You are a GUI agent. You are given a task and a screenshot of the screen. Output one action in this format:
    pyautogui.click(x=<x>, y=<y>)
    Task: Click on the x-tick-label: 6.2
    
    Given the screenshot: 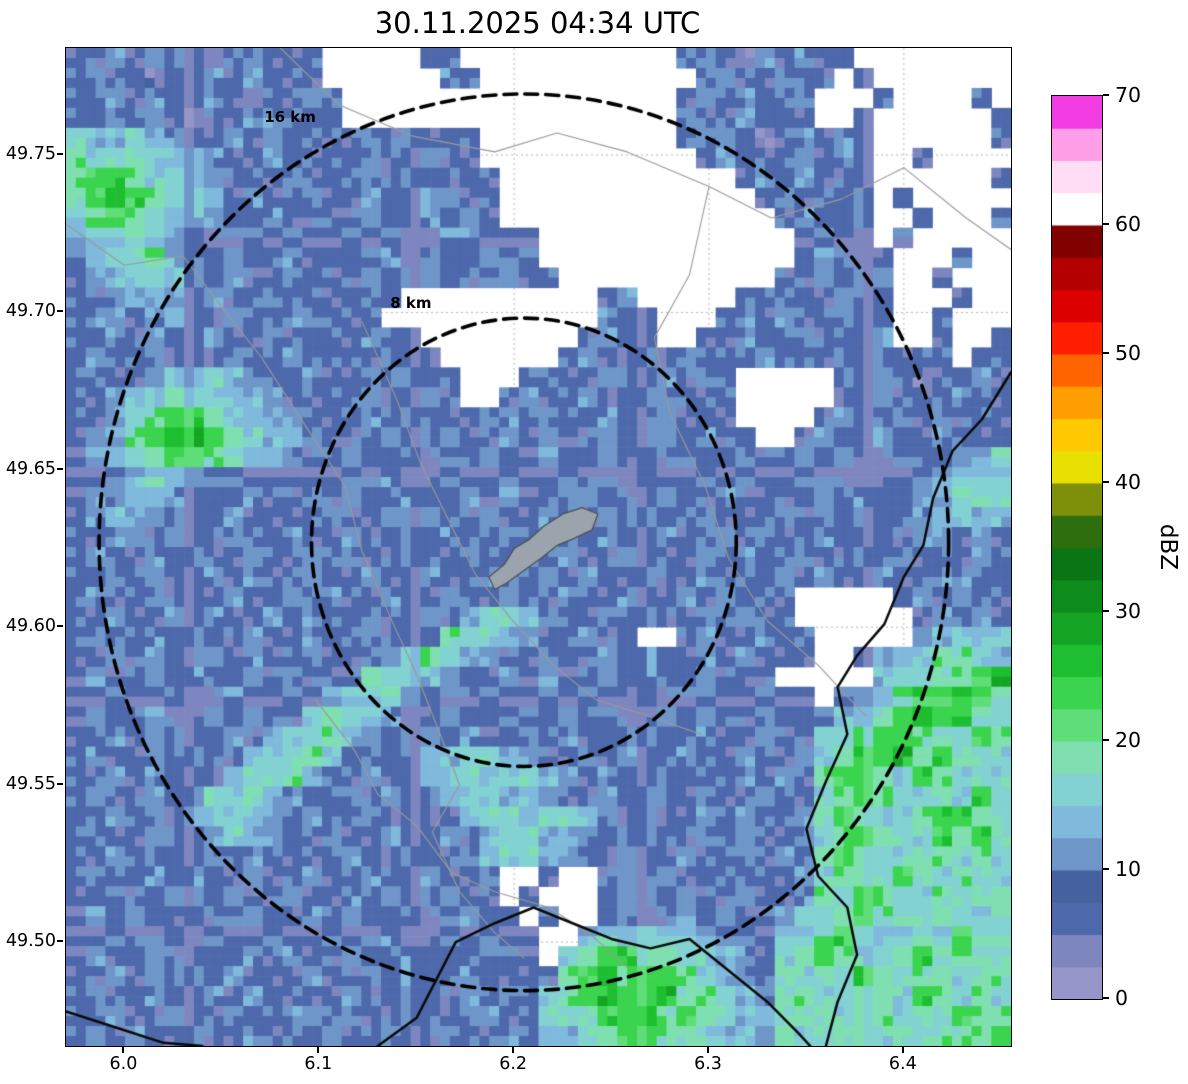 What is the action you would take?
    pyautogui.click(x=513, y=1064)
    